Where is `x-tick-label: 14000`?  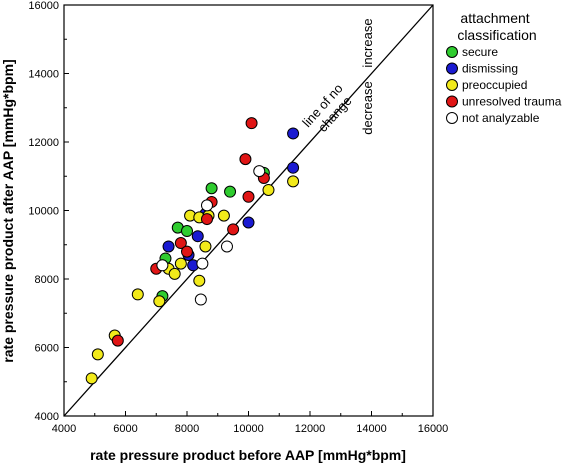
x-tick-label: 14000 is located at coordinates (371, 429).